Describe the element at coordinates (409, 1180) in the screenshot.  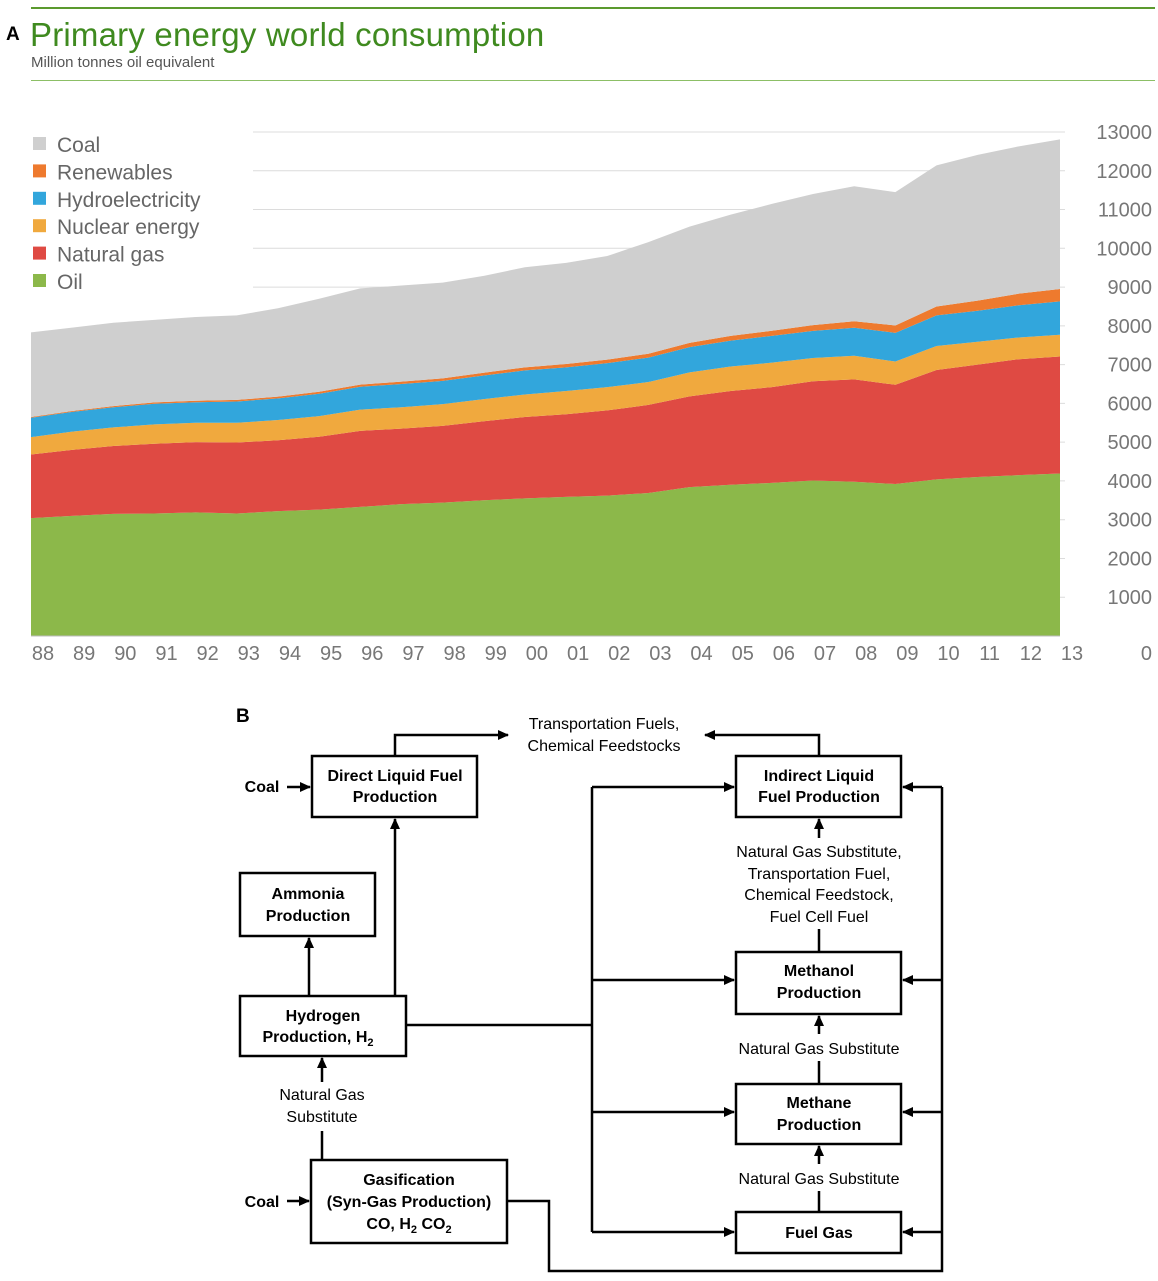
I see `gasification-line1: Gasification` at that location.